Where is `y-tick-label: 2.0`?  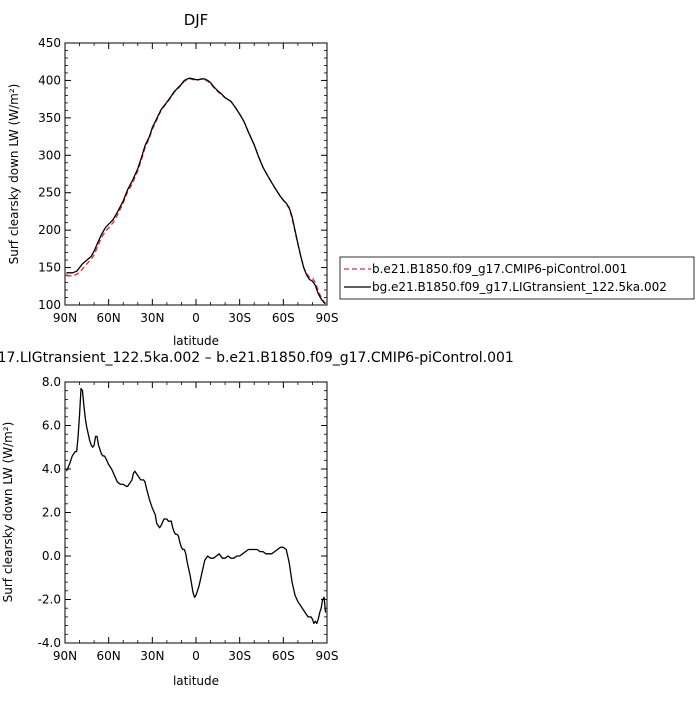
y-tick-label: 2.0 is located at coordinates (51, 513).